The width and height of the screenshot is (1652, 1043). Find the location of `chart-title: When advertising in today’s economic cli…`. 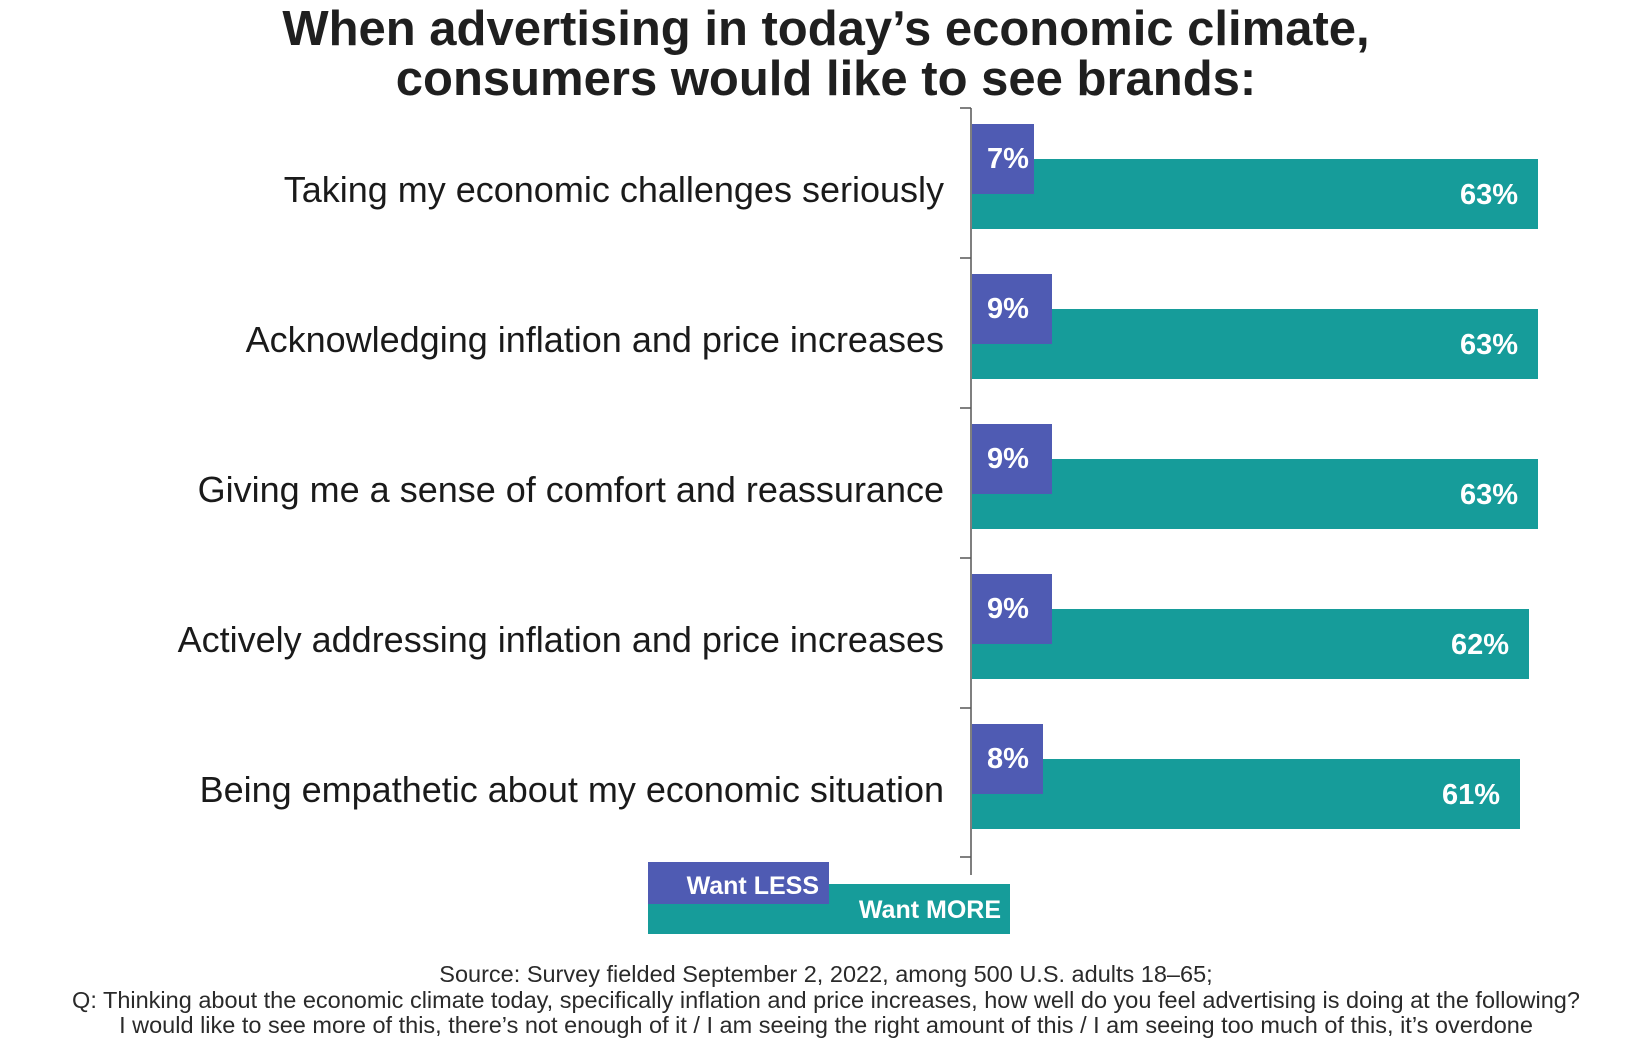

chart-title: When advertising in today’s economic cli… is located at coordinates (826, 54).